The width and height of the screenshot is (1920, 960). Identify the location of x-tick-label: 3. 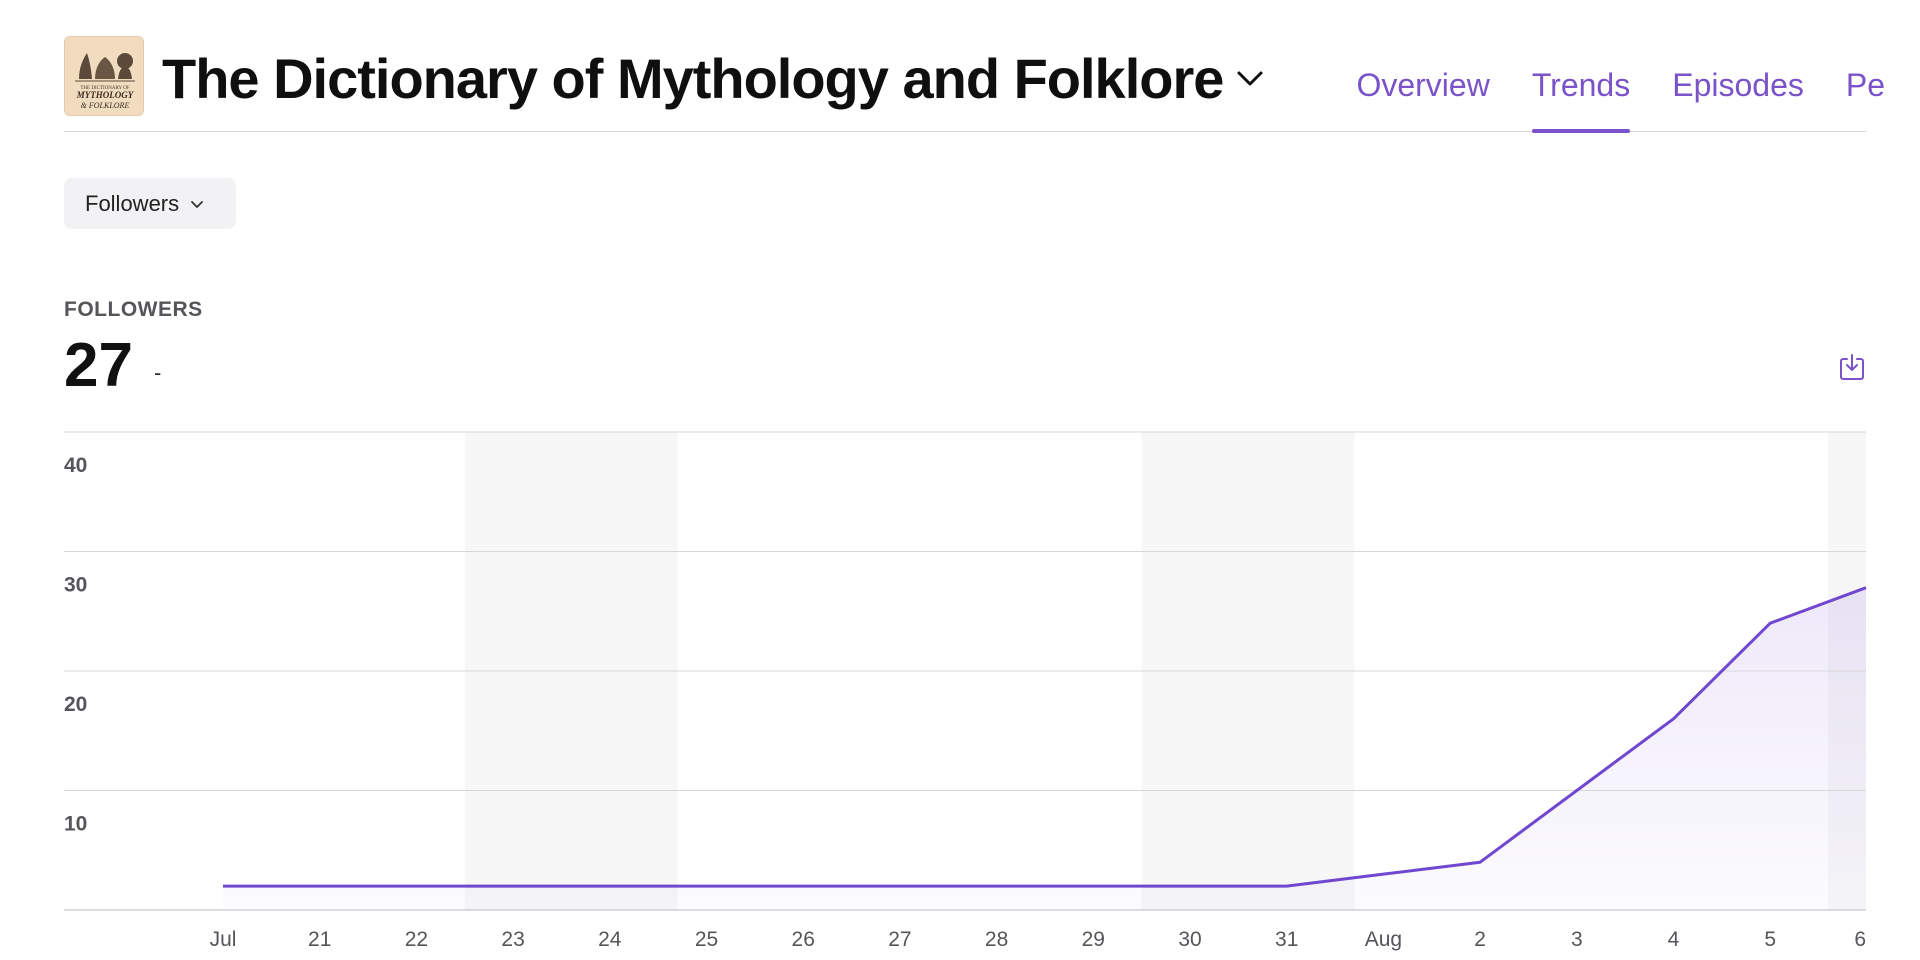
(1577, 939).